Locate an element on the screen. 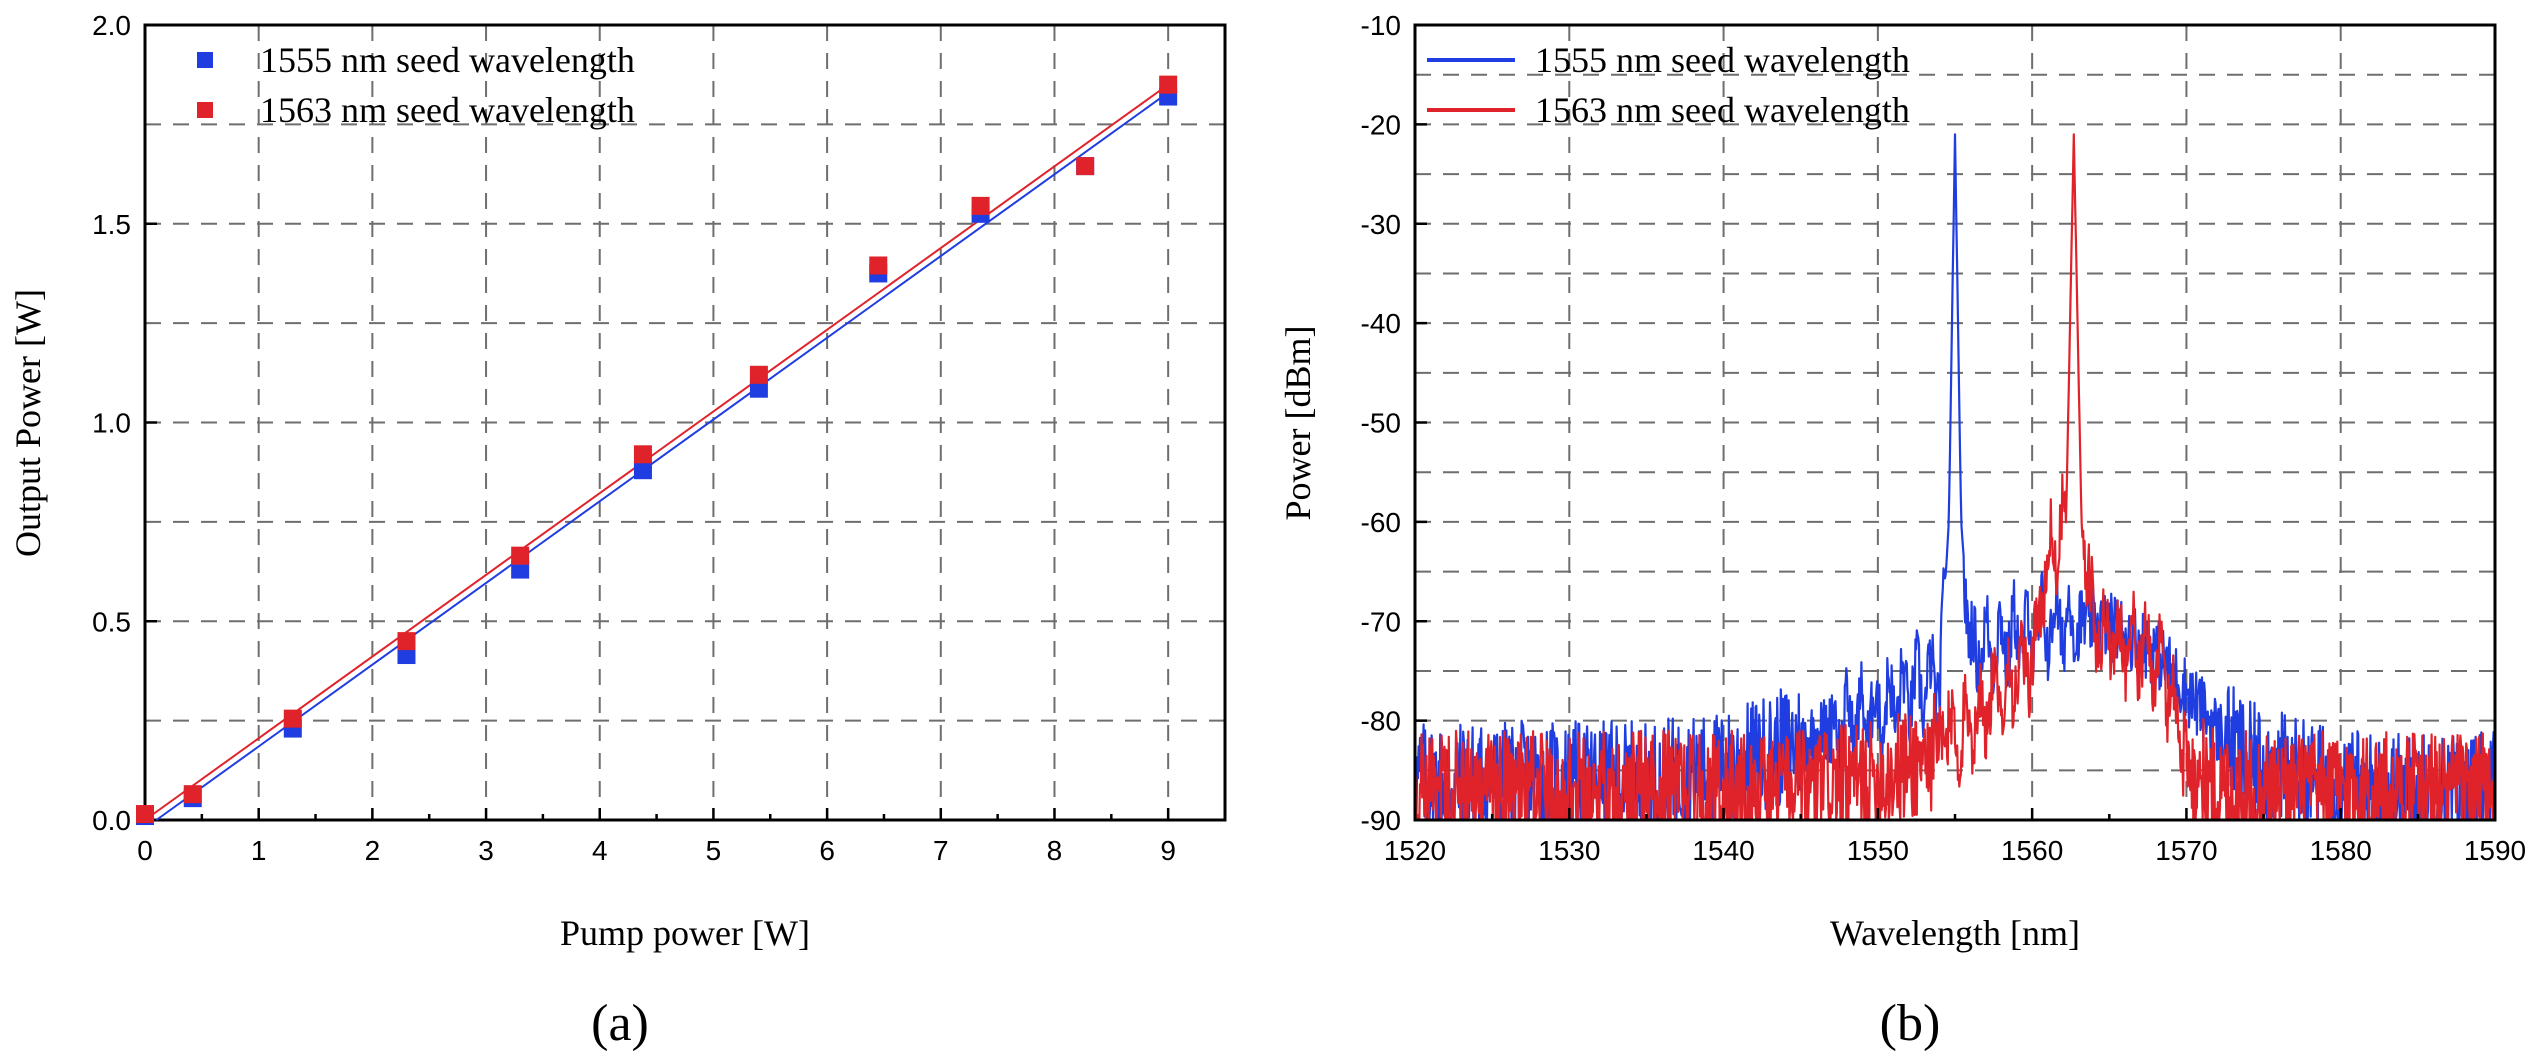 Image resolution: width=2535 pixels, height=1056 pixels. panel-b-x-tick-label: 1540 is located at coordinates (1723, 850).